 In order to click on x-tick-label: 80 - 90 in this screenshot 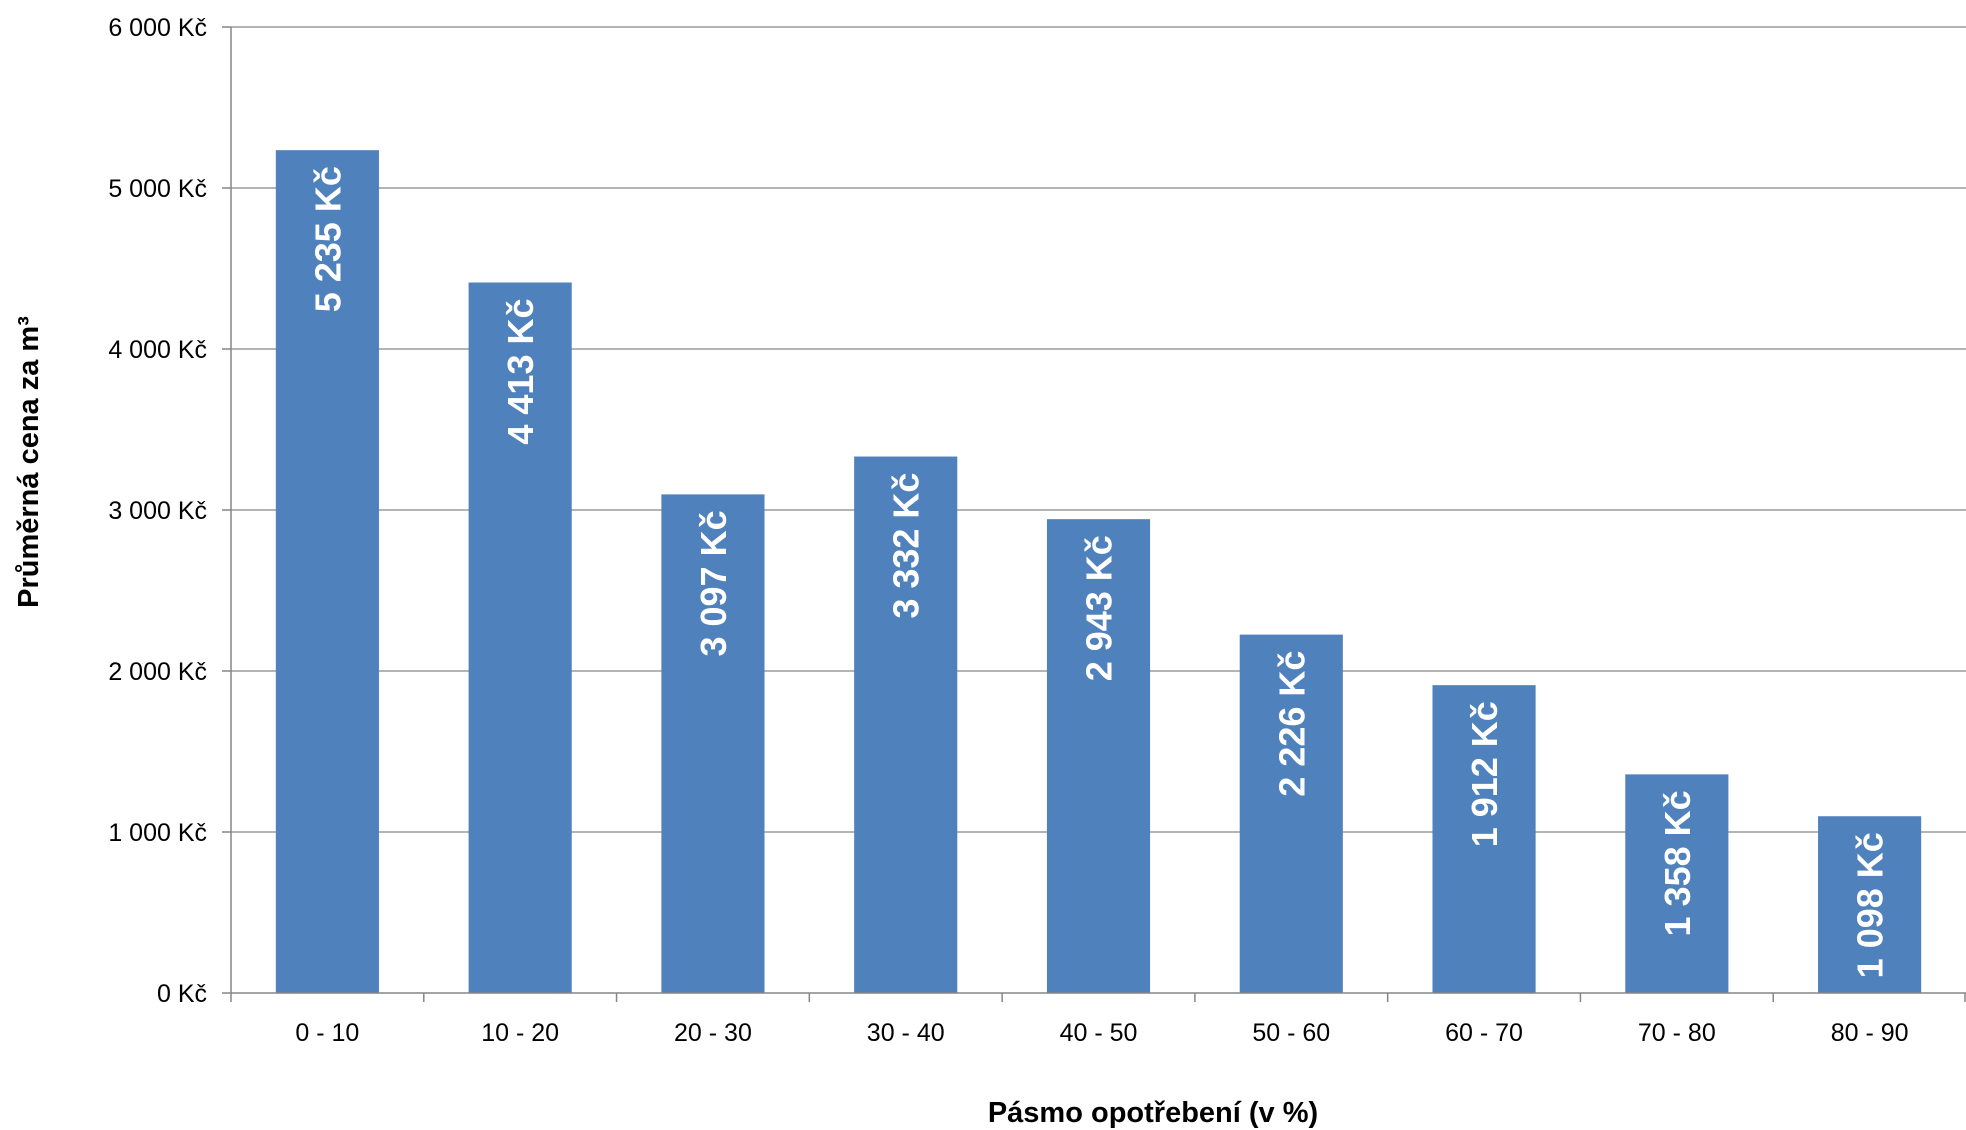, I will do `click(1870, 1033)`.